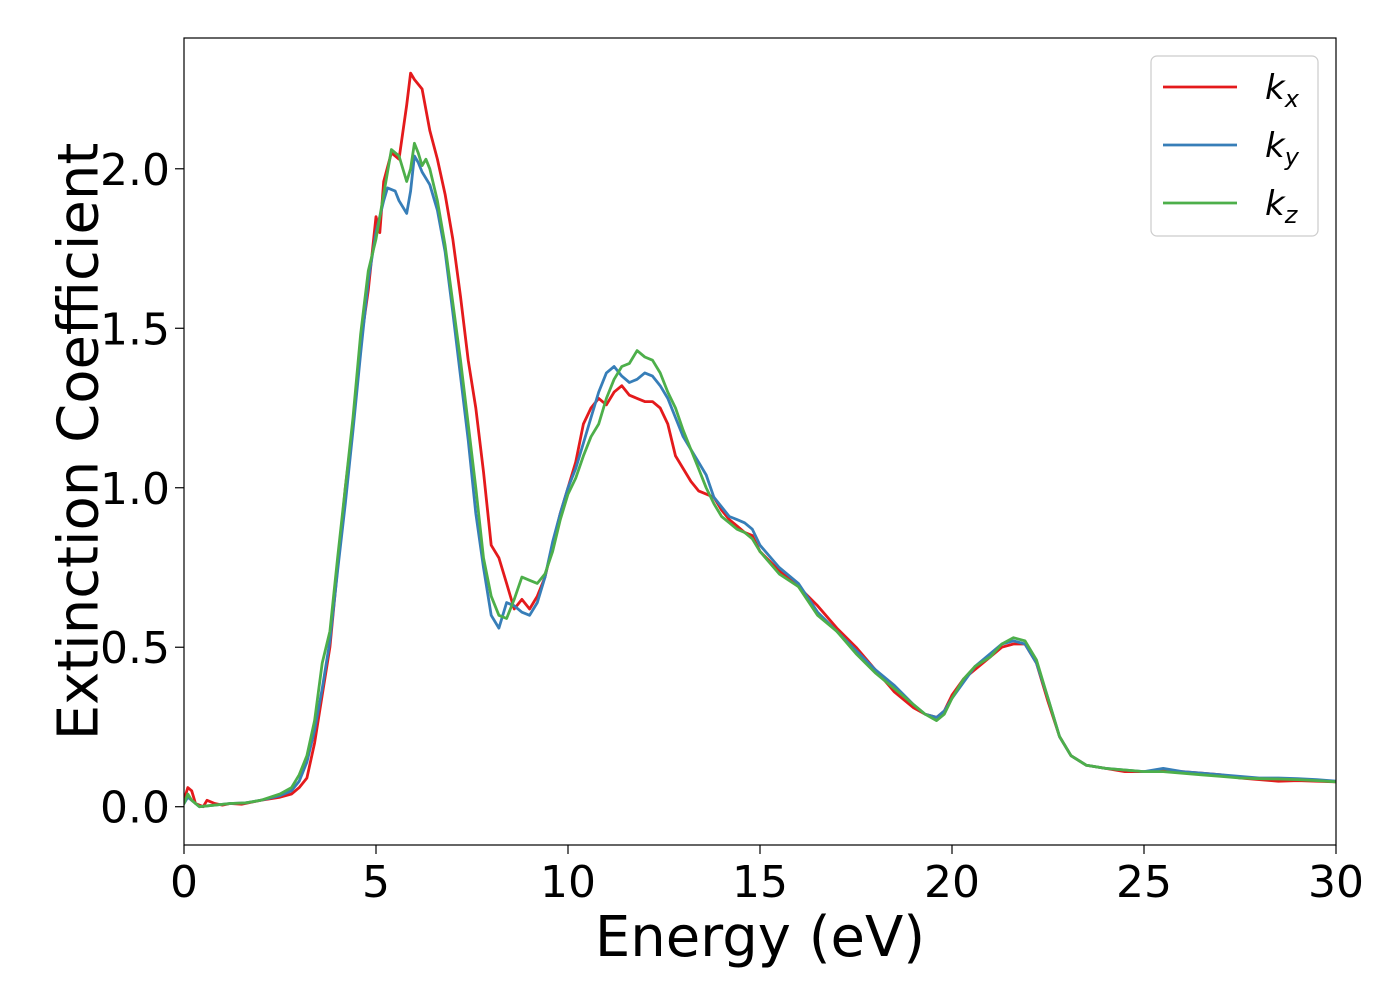 The image size is (1400, 1000). Describe the element at coordinates (1282, 90) in the screenshot. I see `legend-label-kx: kx` at that location.